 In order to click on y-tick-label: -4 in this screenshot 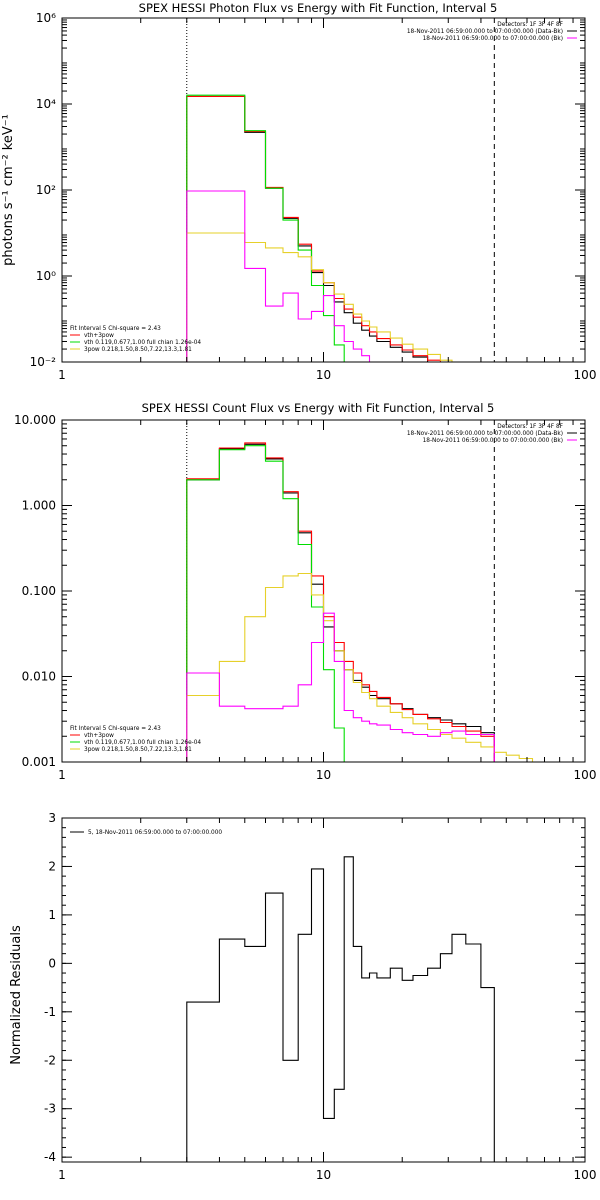, I will do `click(50, 1157)`.